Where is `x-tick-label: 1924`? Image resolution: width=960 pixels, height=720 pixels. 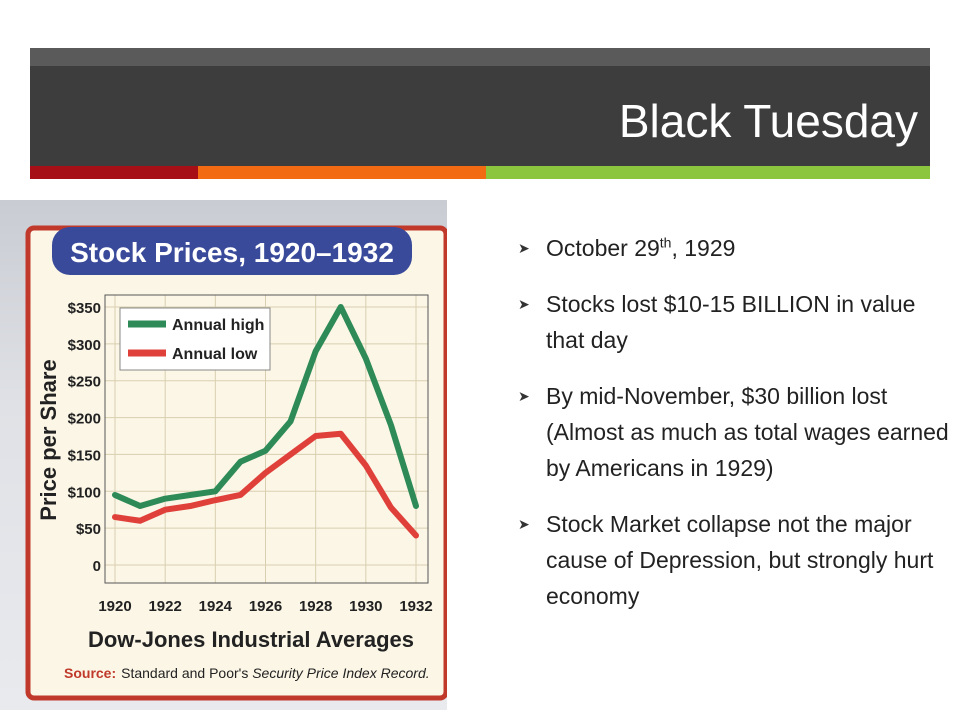 x-tick-label: 1924 is located at coordinates (216, 606).